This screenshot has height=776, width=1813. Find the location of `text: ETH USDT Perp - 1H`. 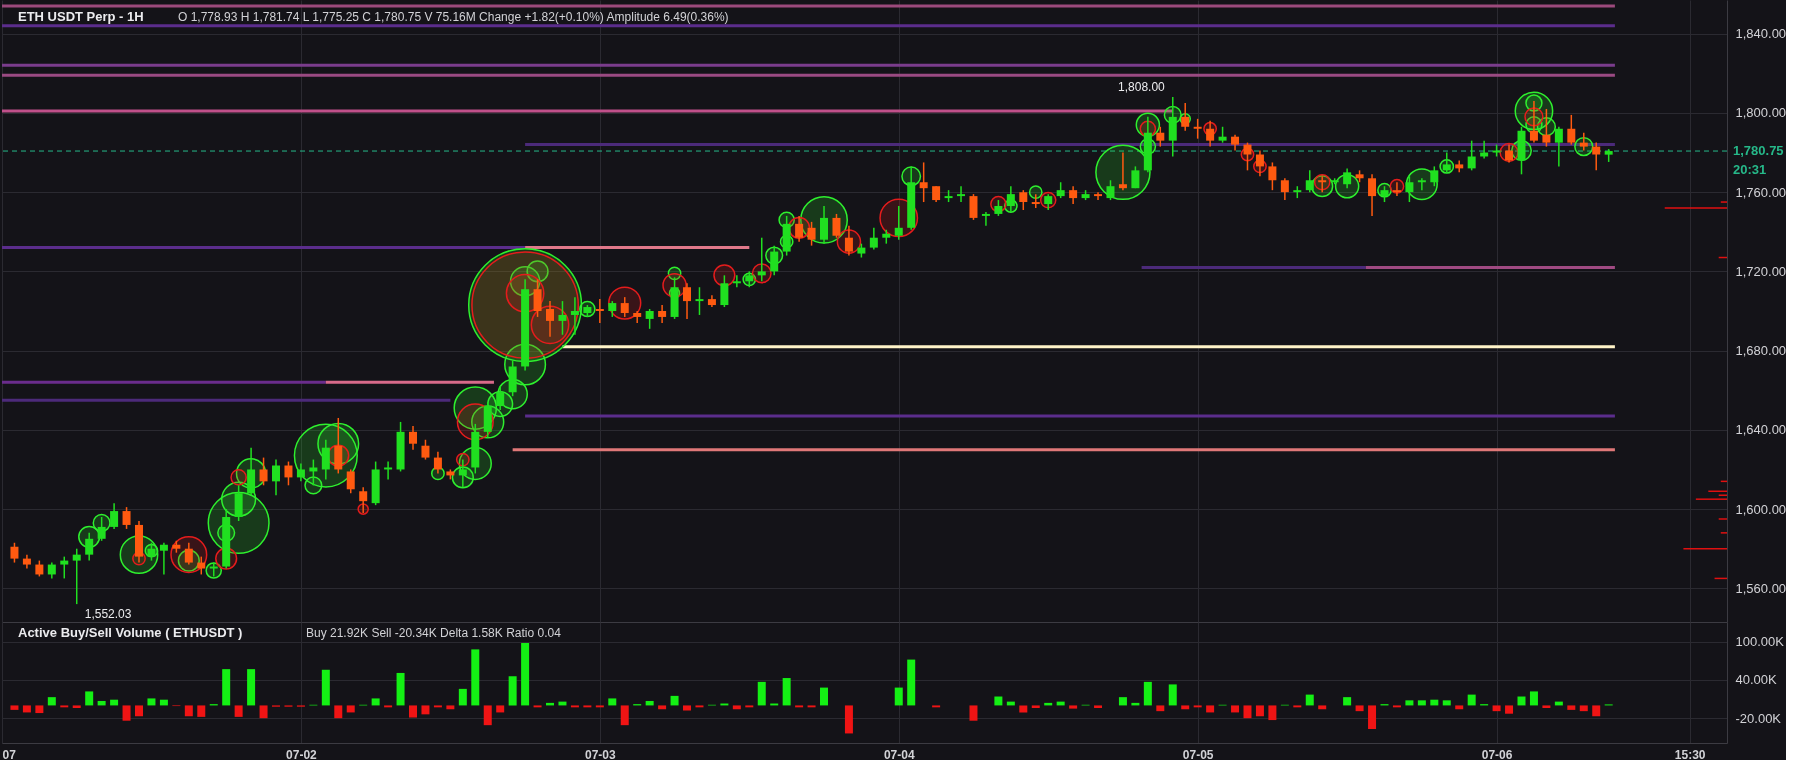

text: ETH USDT Perp - 1H is located at coordinates (81, 16).